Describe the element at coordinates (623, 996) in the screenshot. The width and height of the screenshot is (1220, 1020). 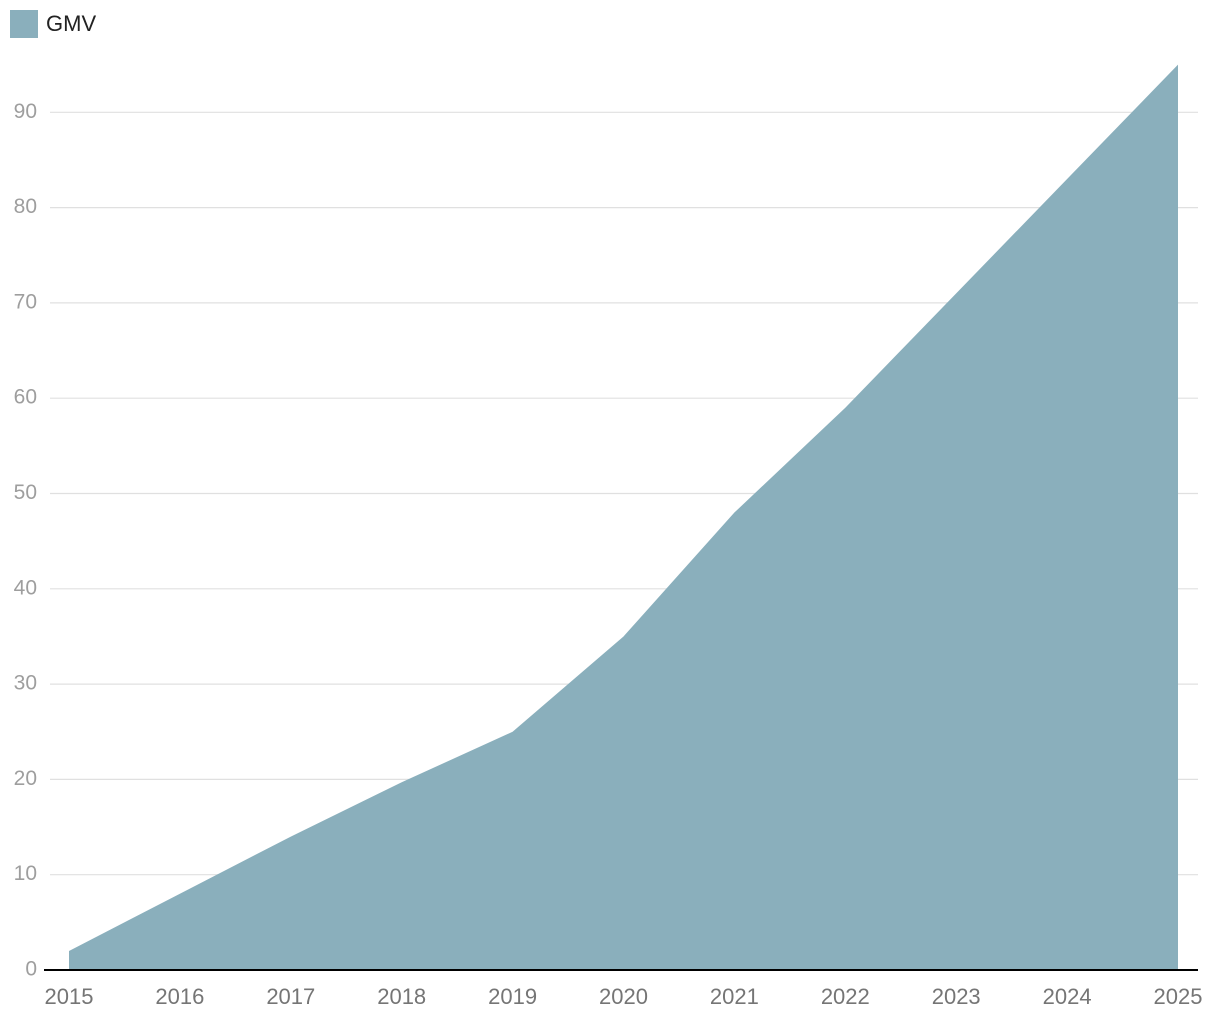
I see `x-tick-label-2020: 2020` at that location.